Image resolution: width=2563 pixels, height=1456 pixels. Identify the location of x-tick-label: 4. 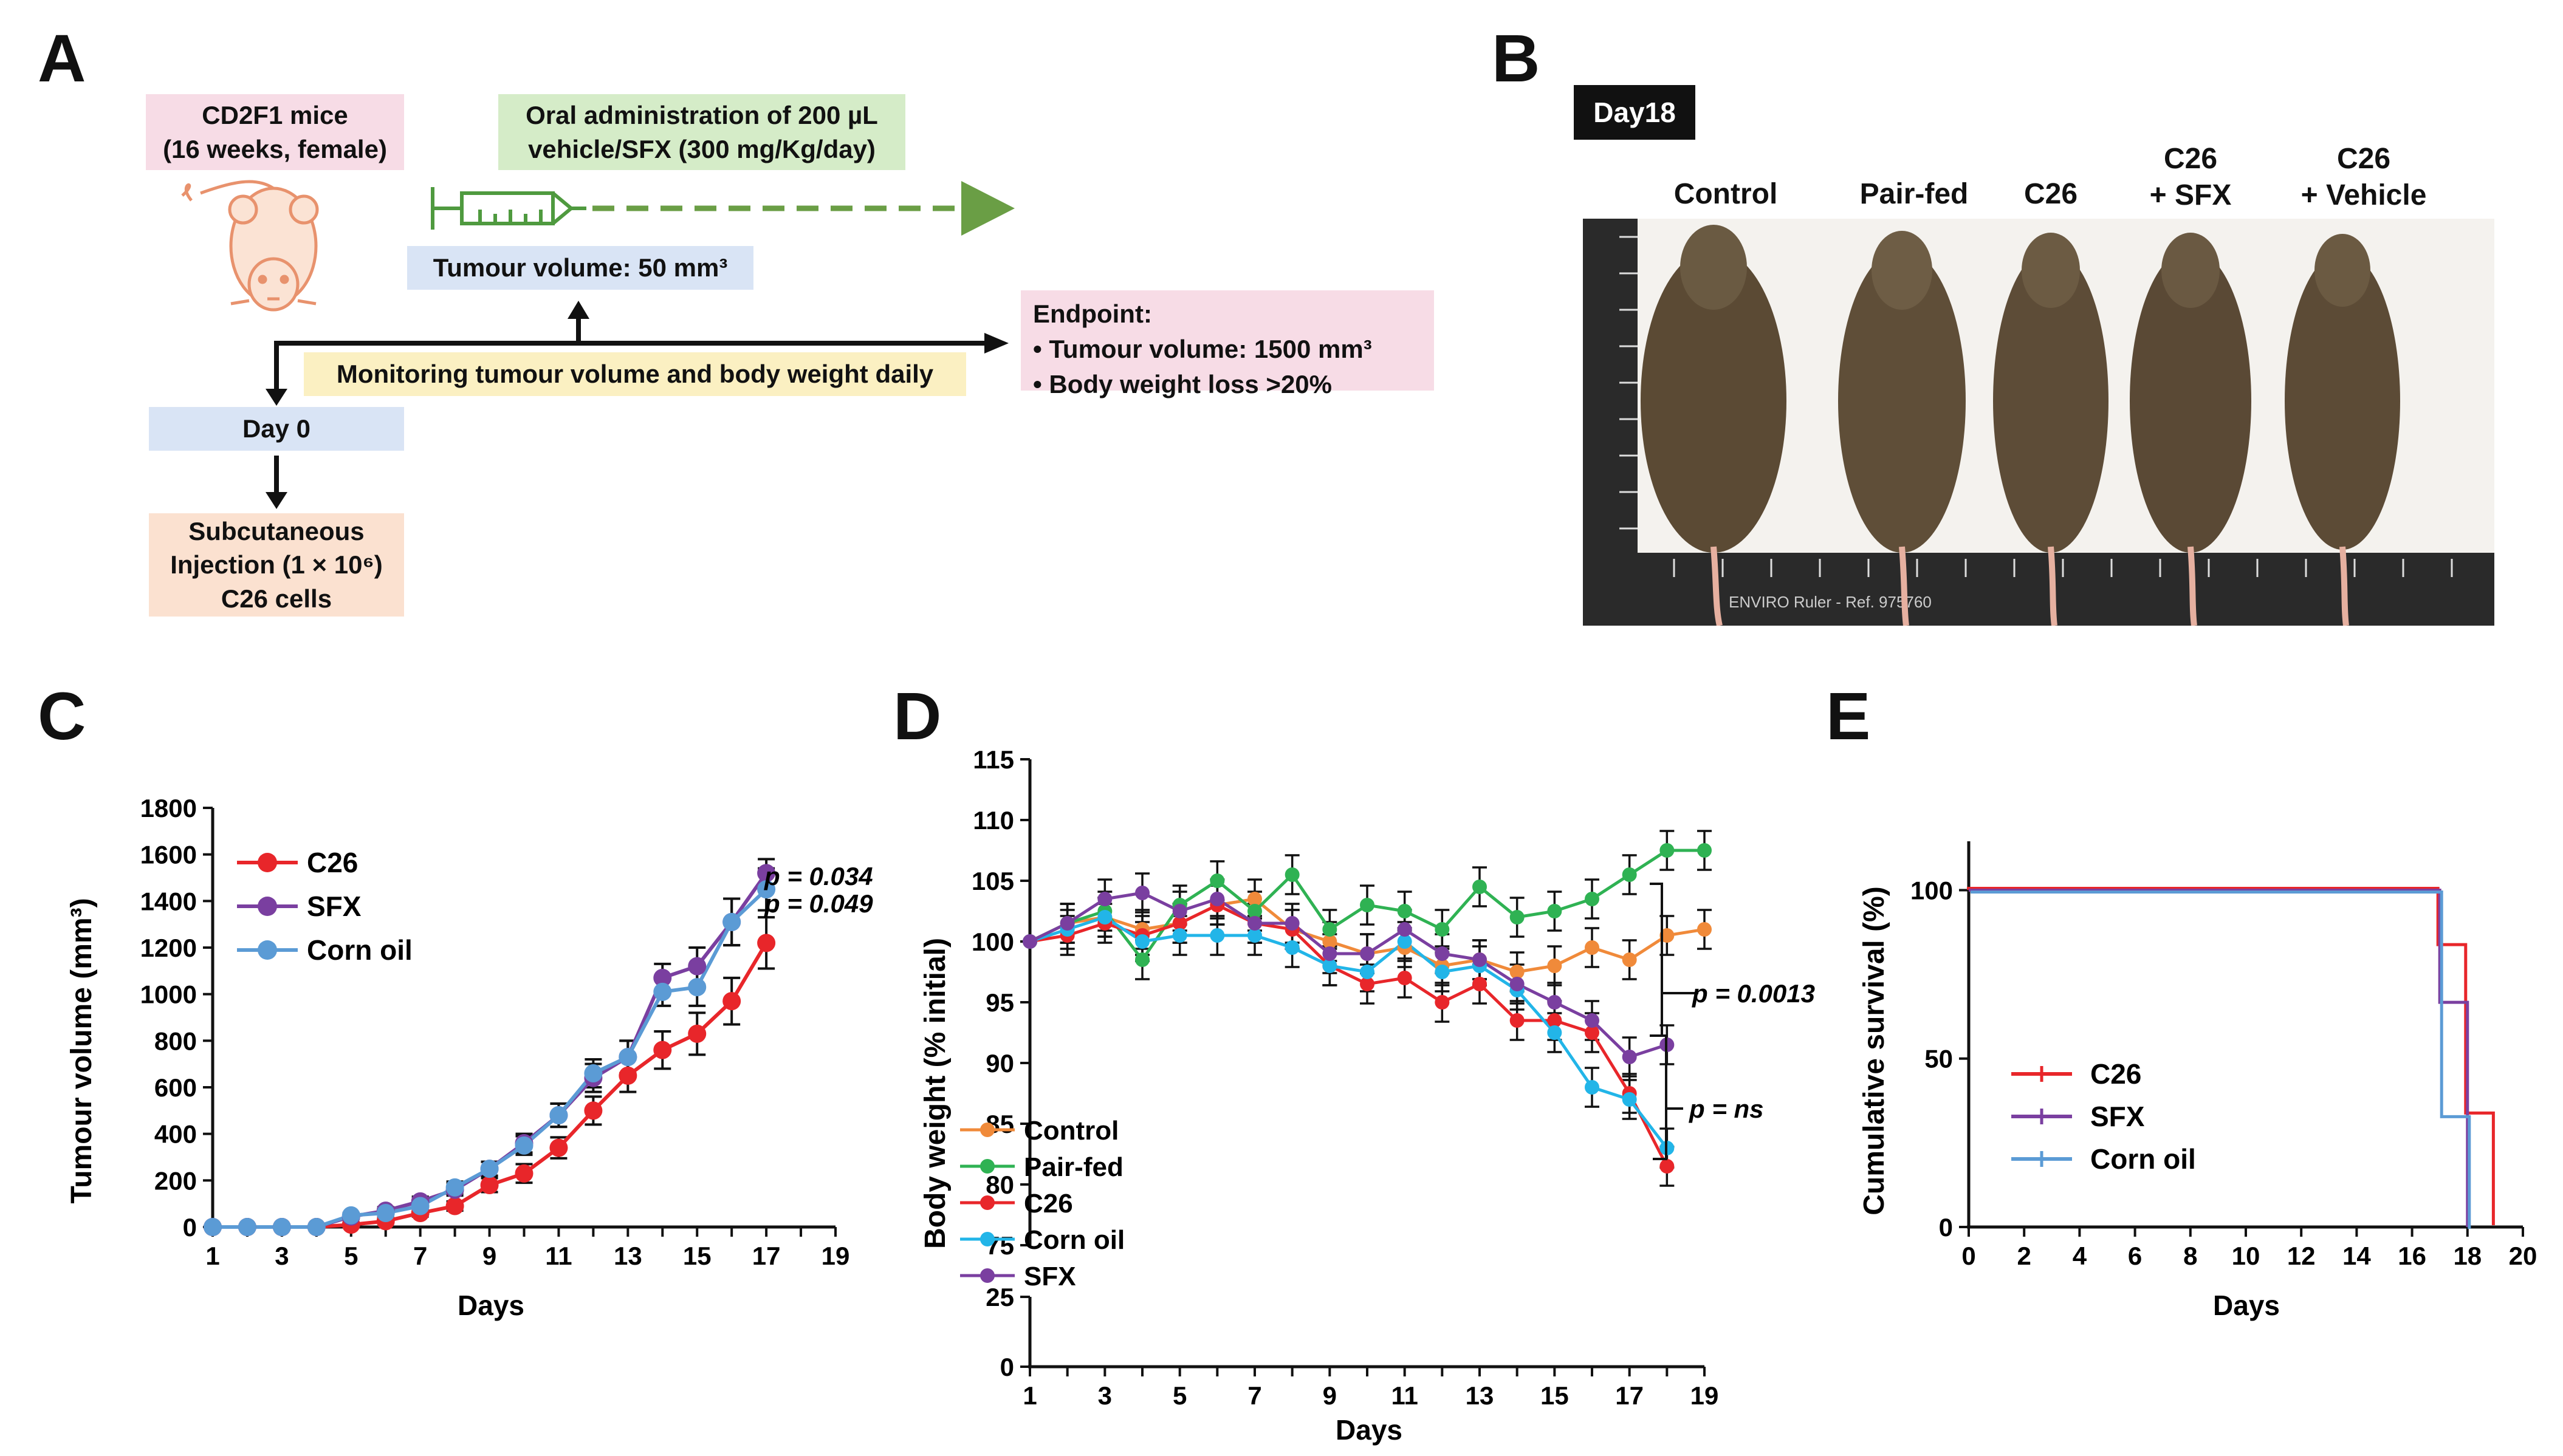
(2080, 1256).